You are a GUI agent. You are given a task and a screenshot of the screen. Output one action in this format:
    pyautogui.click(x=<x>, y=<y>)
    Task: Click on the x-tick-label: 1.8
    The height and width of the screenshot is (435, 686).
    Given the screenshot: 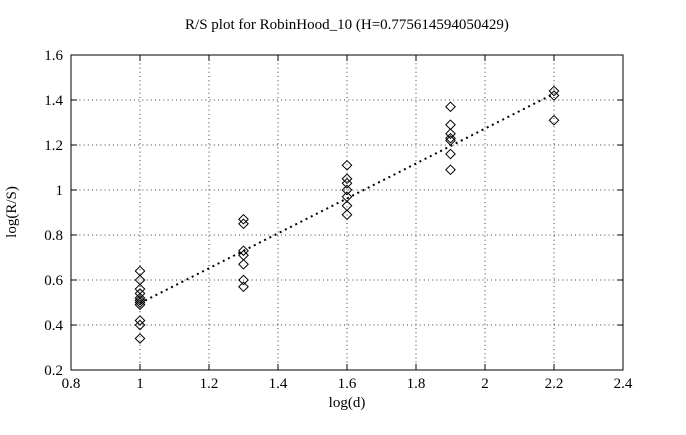 What is the action you would take?
    pyautogui.click(x=416, y=384)
    